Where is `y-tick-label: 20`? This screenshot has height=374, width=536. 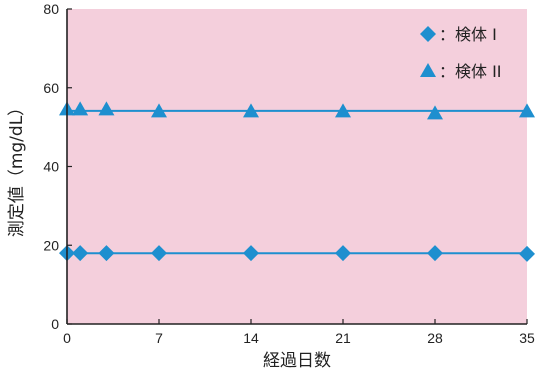
y-tick-label: 20 is located at coordinates (51, 245).